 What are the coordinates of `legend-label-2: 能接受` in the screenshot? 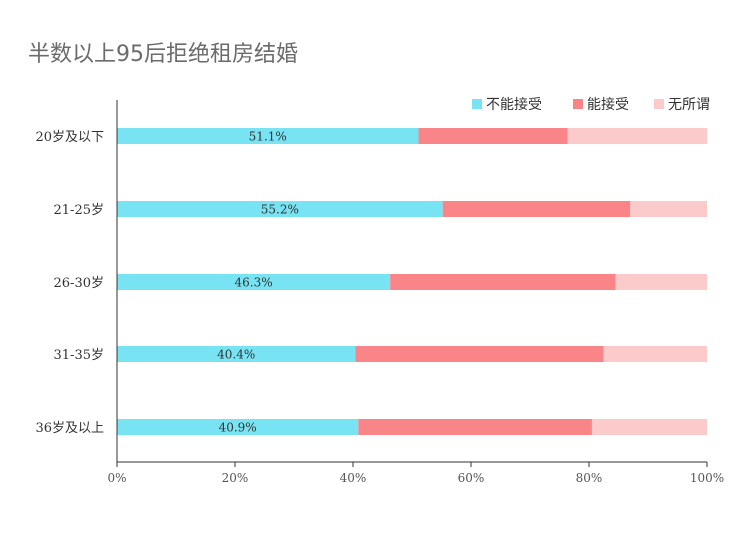 It's located at (608, 104).